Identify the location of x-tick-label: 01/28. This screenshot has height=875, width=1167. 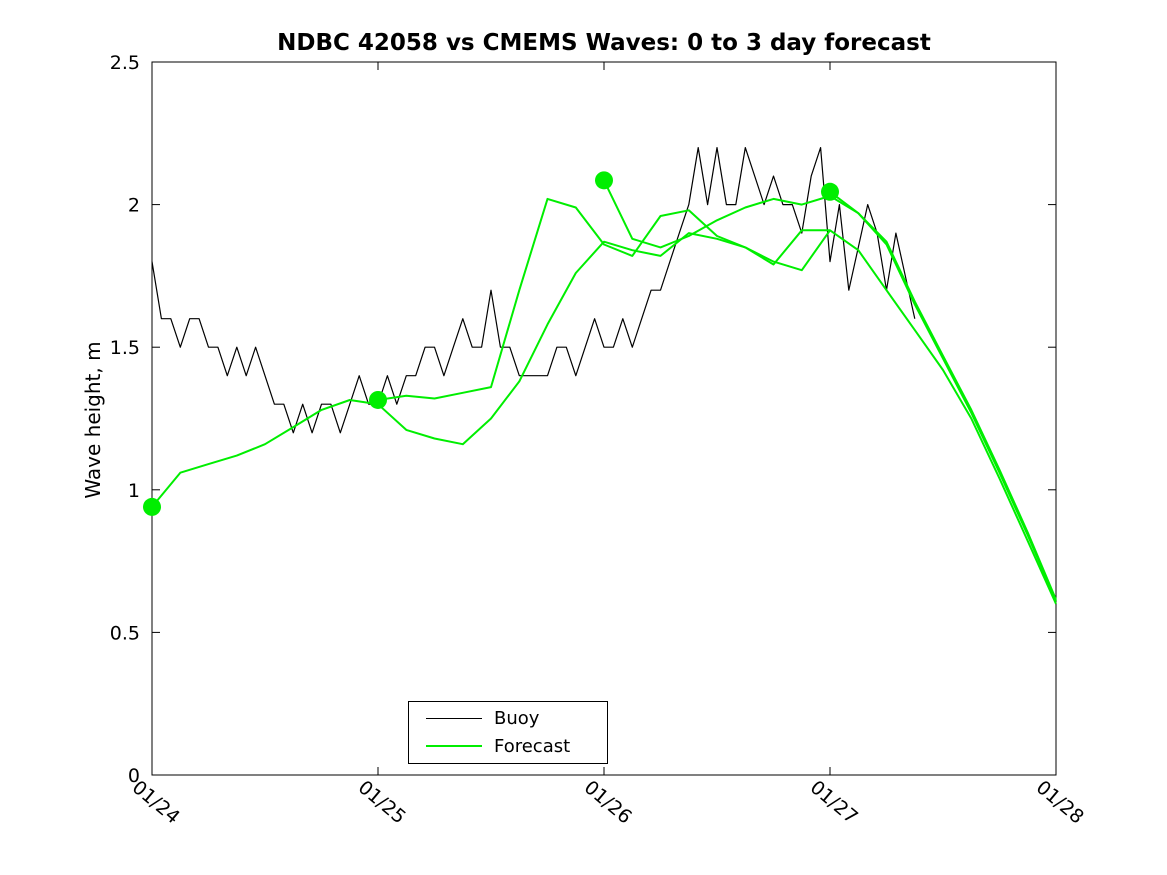
(1060, 802).